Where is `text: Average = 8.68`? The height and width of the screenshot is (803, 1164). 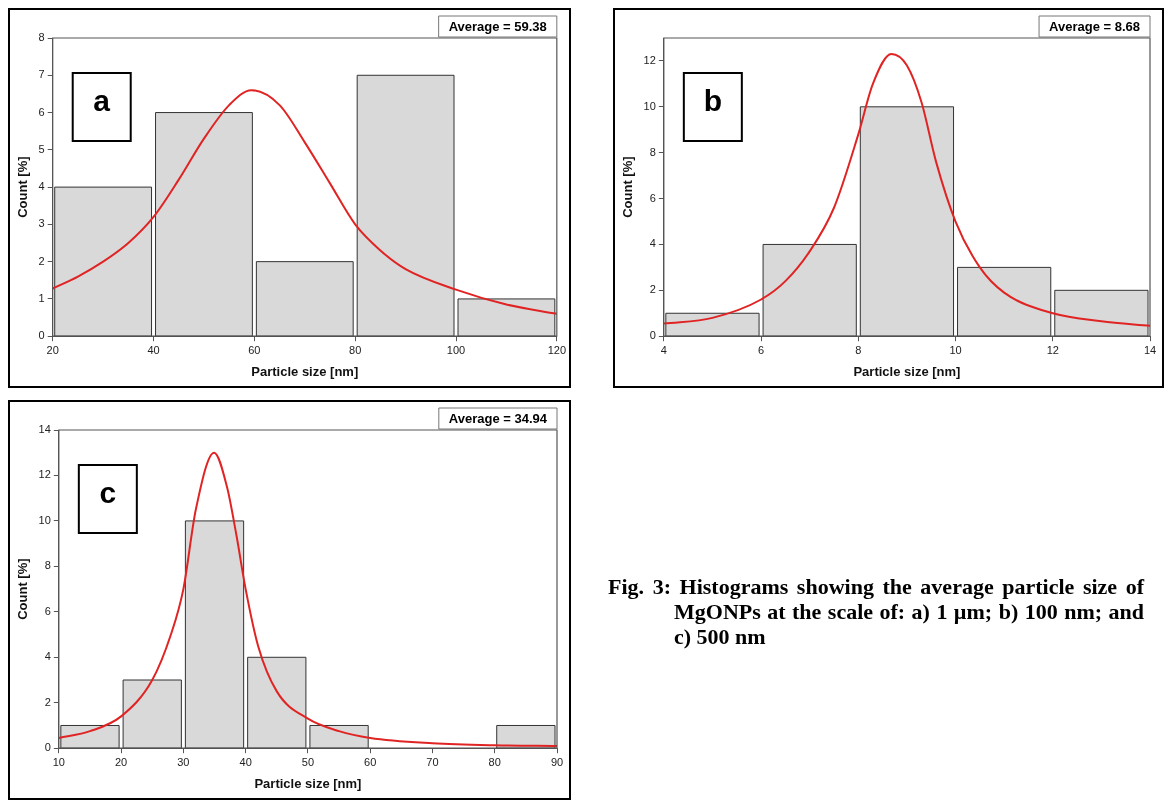 text: Average = 8.68 is located at coordinates (1095, 26).